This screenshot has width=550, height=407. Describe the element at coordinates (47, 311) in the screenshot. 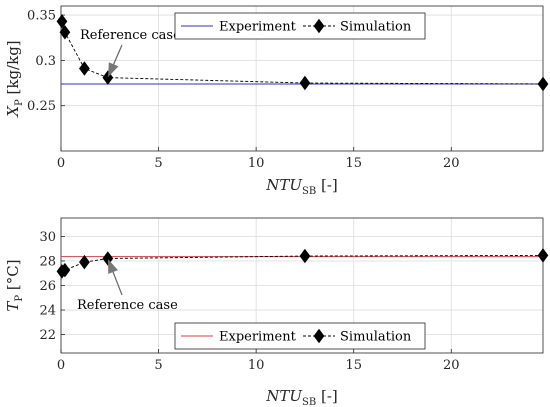

I see `y-tick-label: 24` at that location.